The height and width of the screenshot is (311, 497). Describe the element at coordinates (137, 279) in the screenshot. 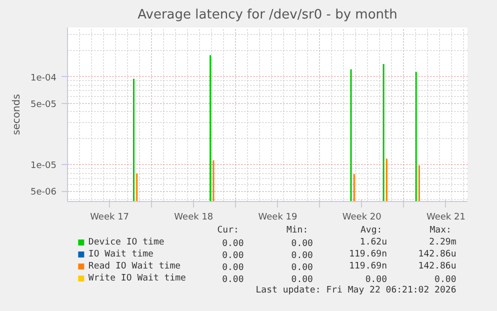

I see `legend-label: Write IO Wait time` at that location.